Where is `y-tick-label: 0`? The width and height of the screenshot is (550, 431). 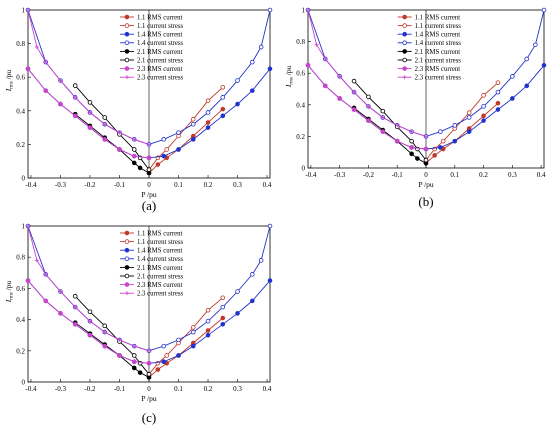
y-tick-label: 0 is located at coordinates (24, 179).